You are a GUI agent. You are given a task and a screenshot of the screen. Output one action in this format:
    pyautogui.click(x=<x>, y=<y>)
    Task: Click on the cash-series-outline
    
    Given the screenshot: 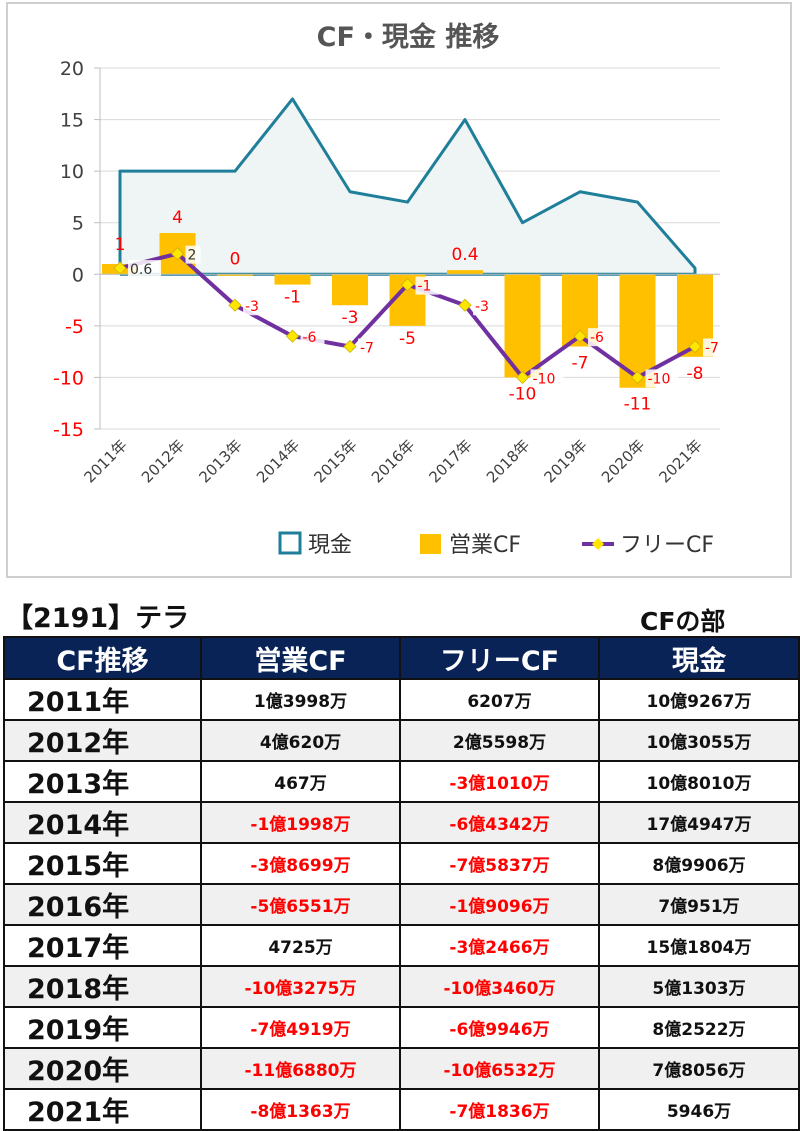 What is the action you would take?
    pyautogui.click(x=407, y=186)
    